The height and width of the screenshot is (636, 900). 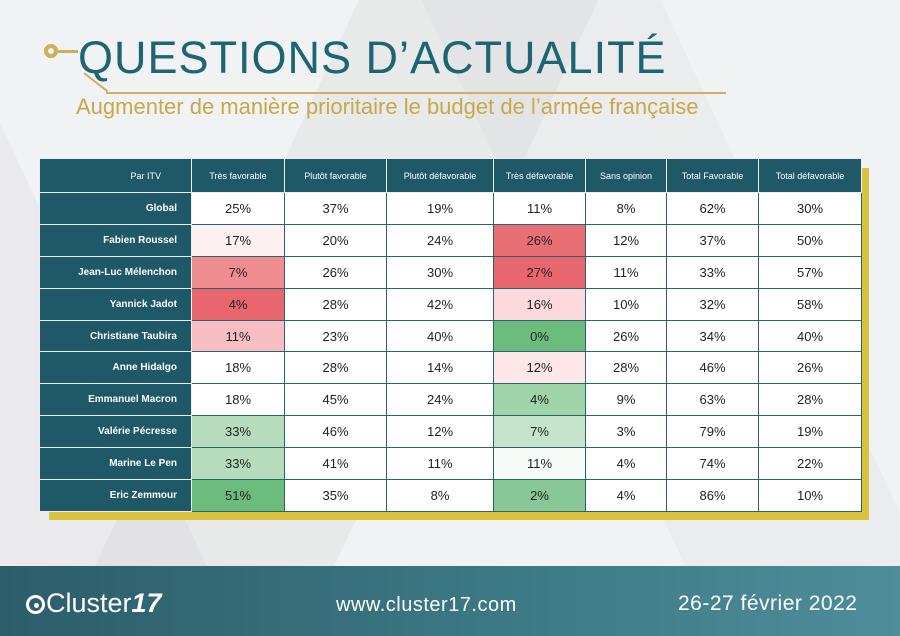 What do you see at coordinates (426, 605) in the screenshot?
I see `website-link: www.cluster17.com` at bounding box center [426, 605].